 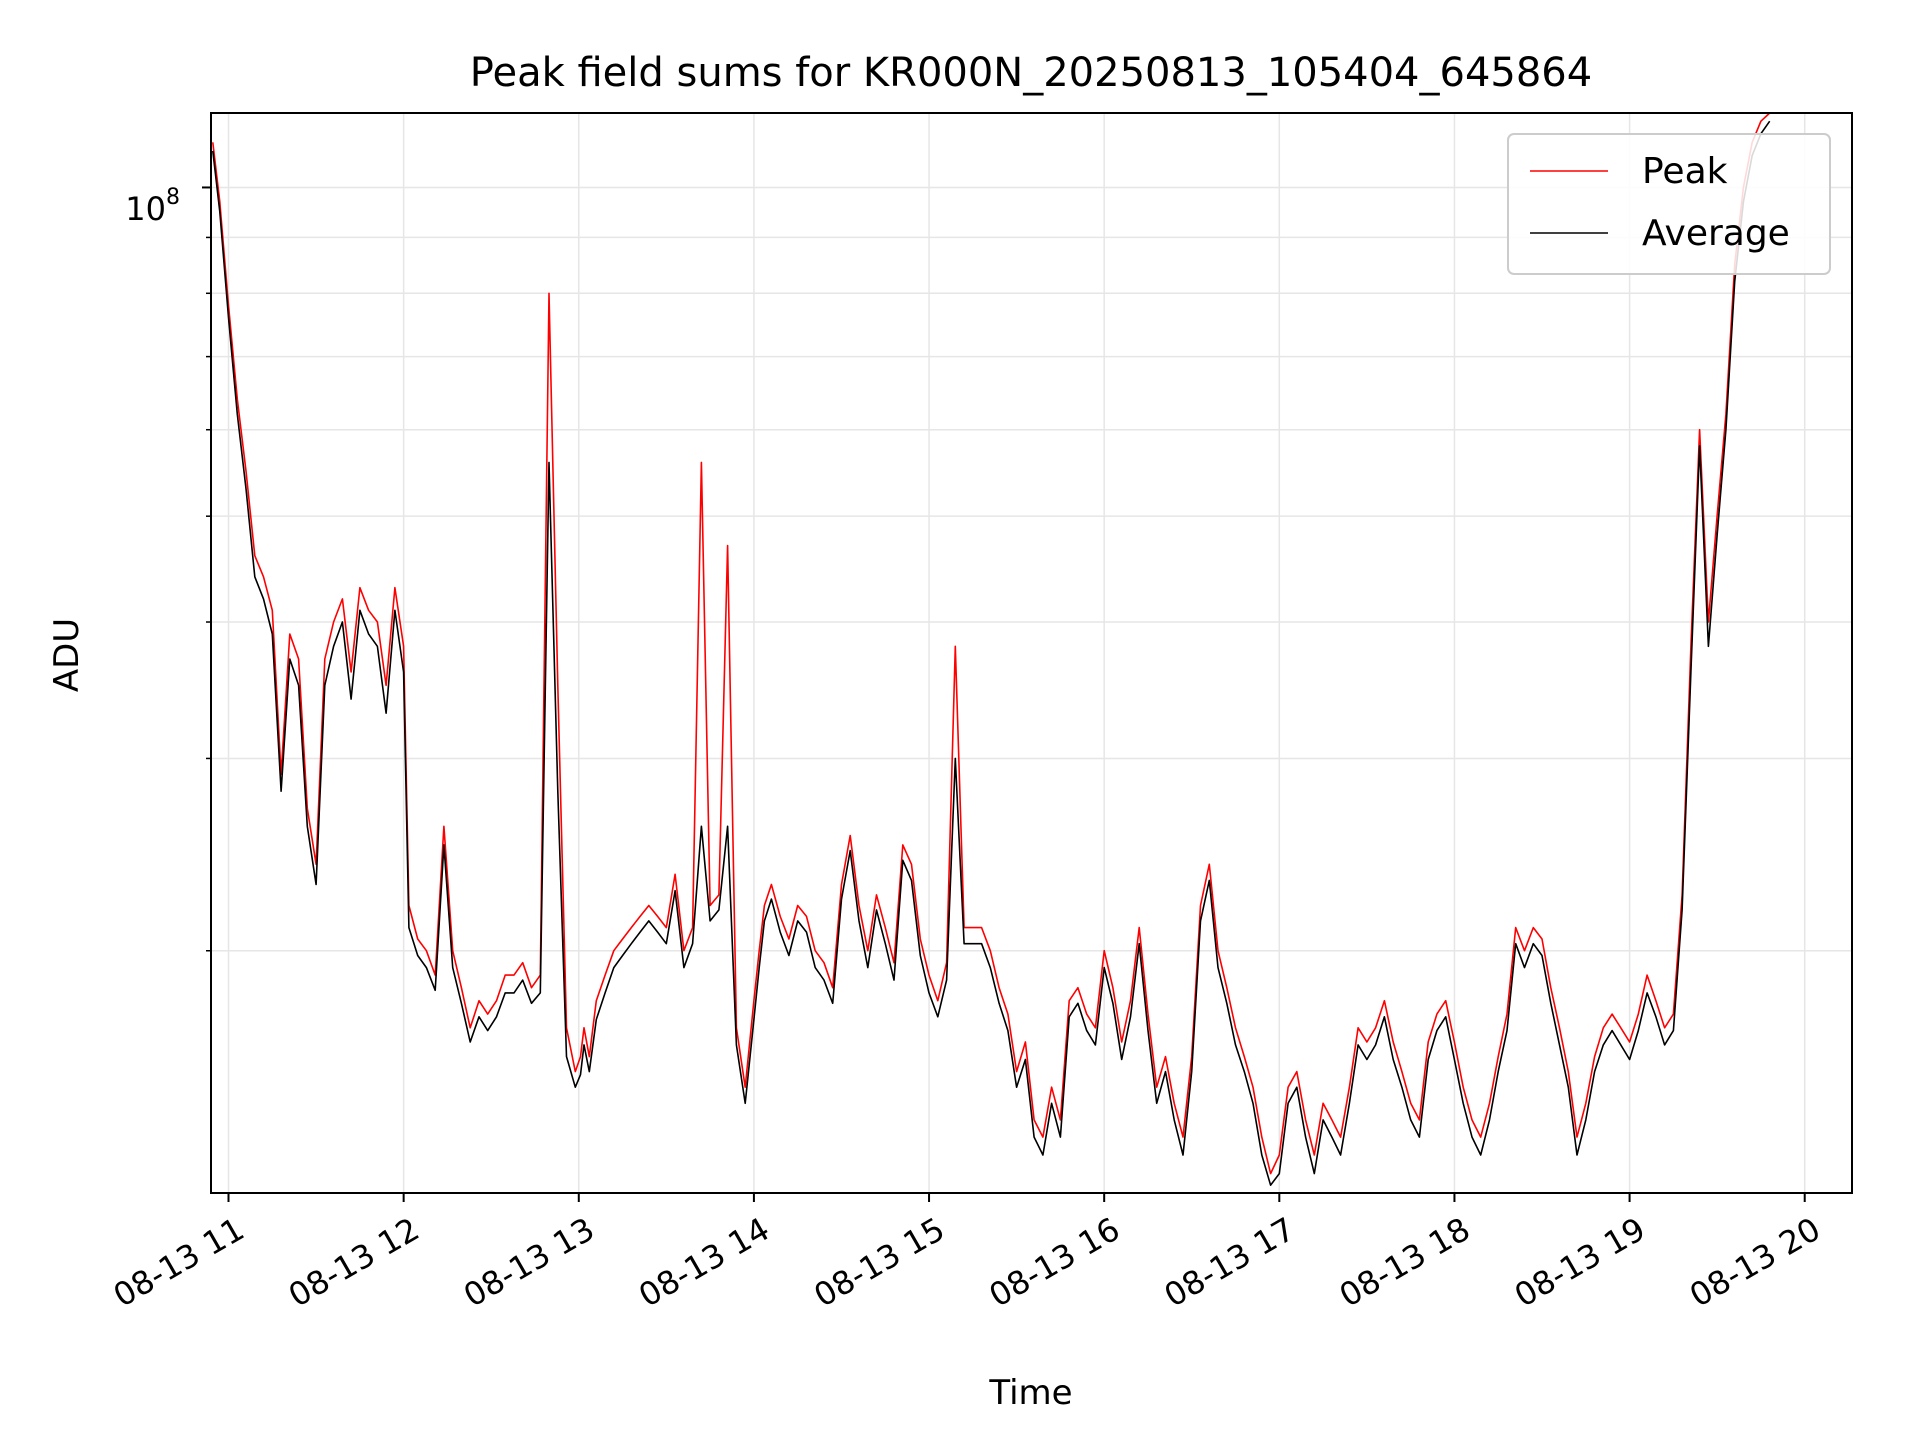 I want to click on legend-box, so click(x=1669, y=204).